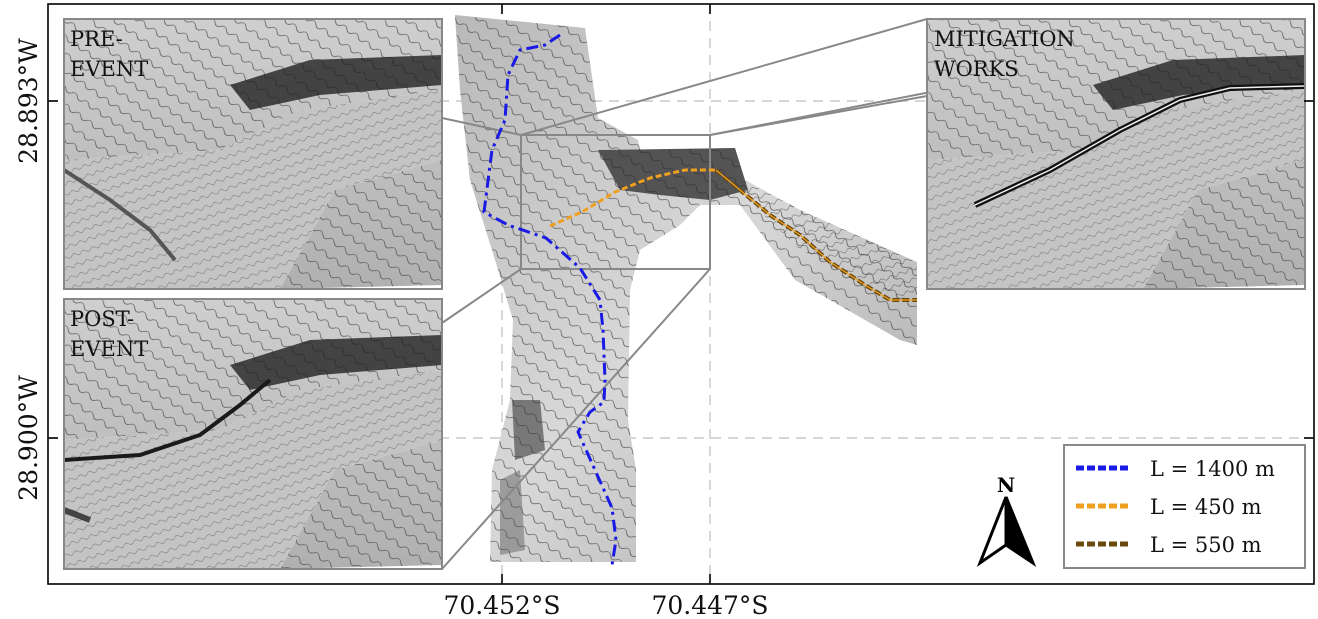 The image size is (1318, 619). What do you see at coordinates (1006, 485) in the screenshot?
I see `north-label: N` at bounding box center [1006, 485].